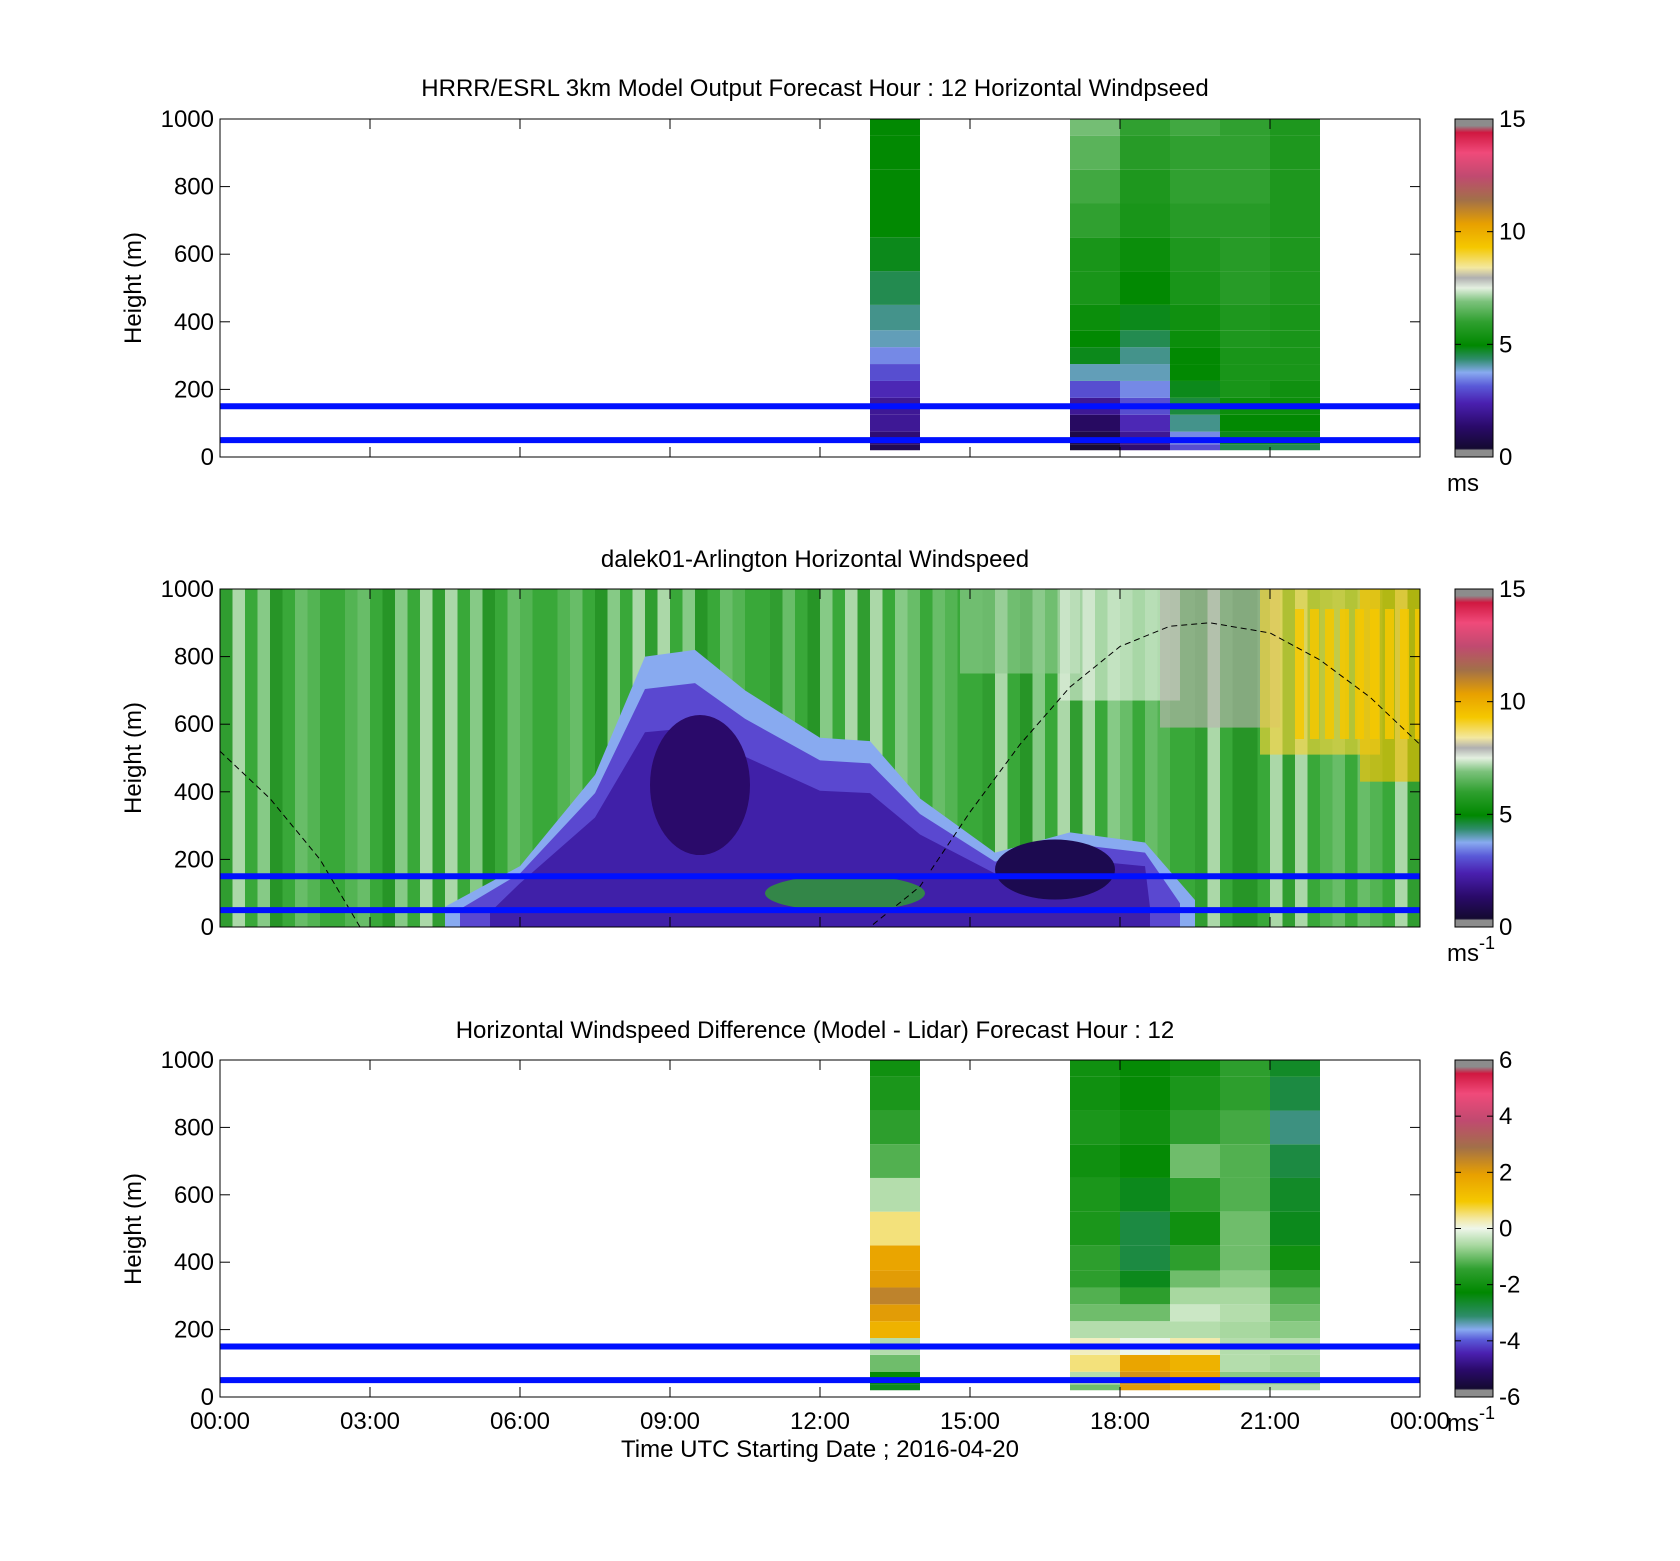 Image resolution: width=1680 pixels, height=1561 pixels. I want to click on x-tick-label: 18:00, so click(1120, 1421).